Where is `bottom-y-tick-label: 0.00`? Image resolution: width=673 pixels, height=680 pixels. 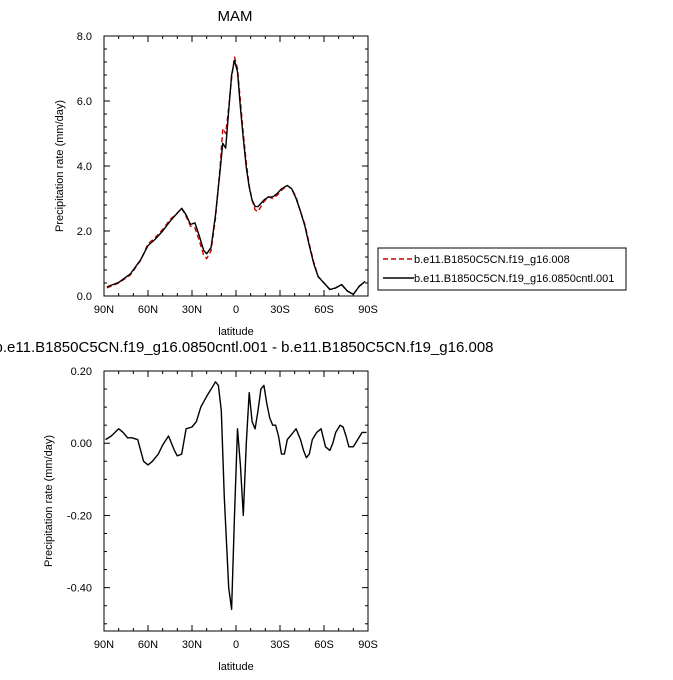
bottom-y-tick-label: 0.00 is located at coordinates (81, 444).